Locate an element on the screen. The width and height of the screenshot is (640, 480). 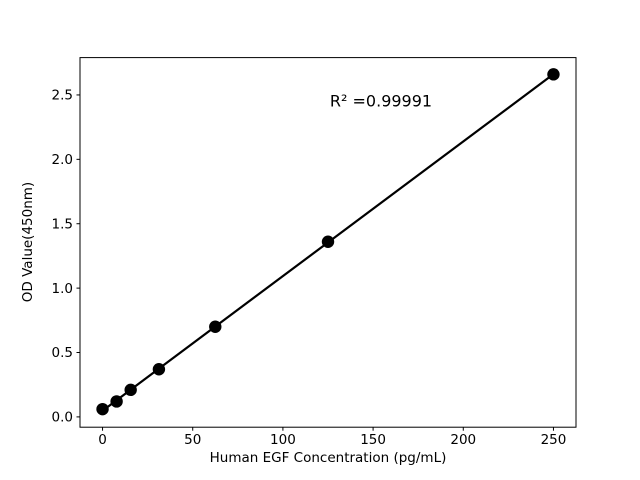
y-tick-label: 0.0 is located at coordinates (62, 418).